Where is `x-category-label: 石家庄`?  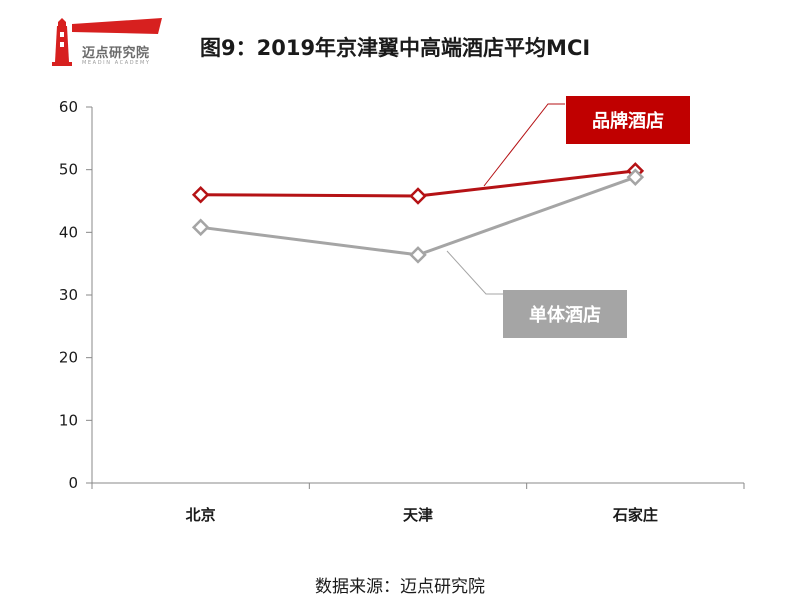 x-category-label: 石家庄 is located at coordinates (635, 515).